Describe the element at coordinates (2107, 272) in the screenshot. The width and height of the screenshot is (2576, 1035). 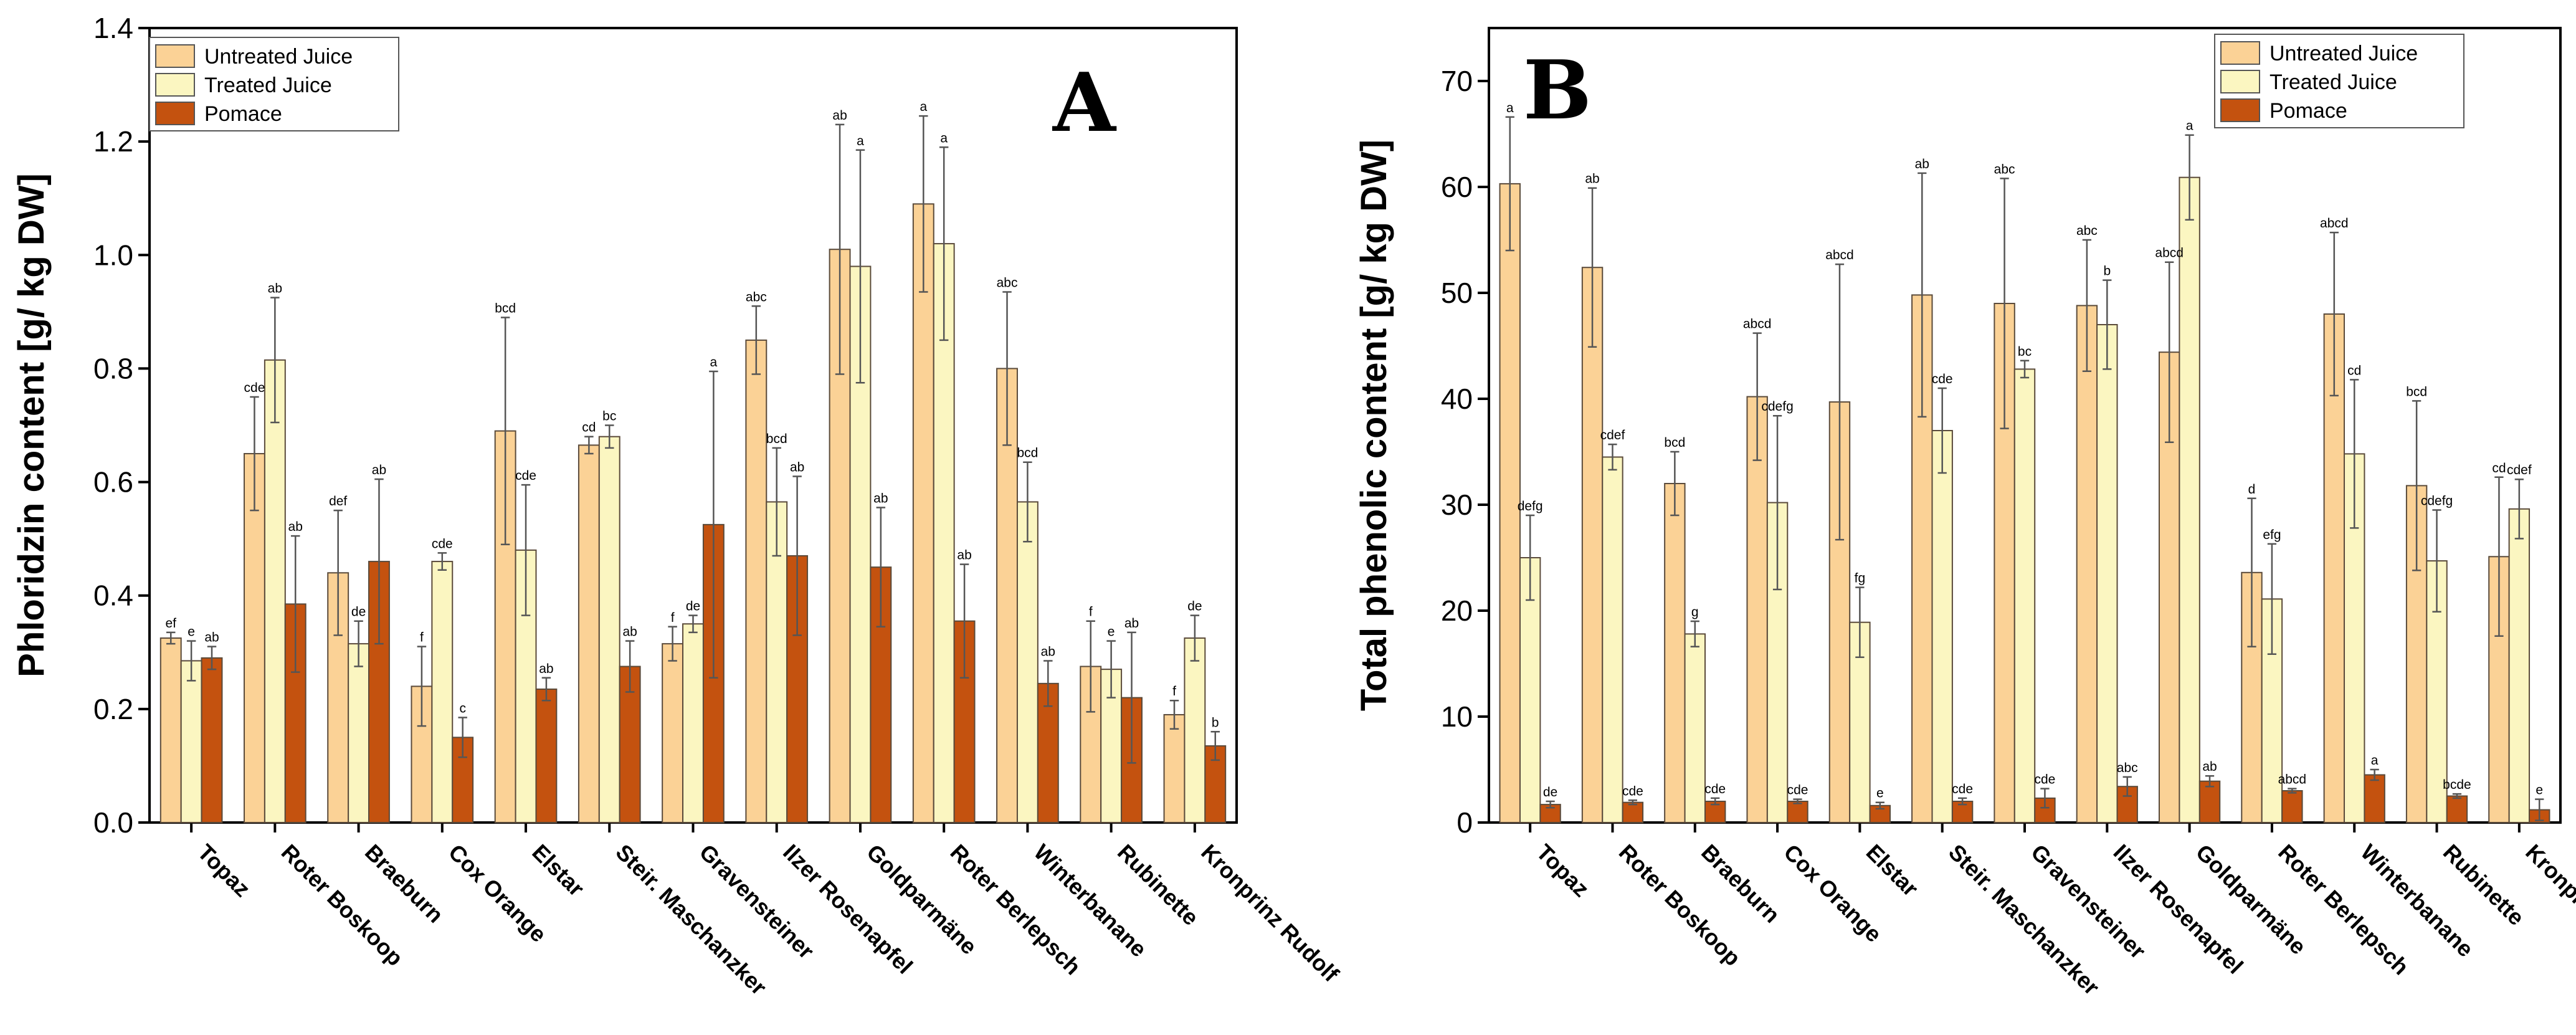
I see `panel-b-significance-letter: b` at that location.